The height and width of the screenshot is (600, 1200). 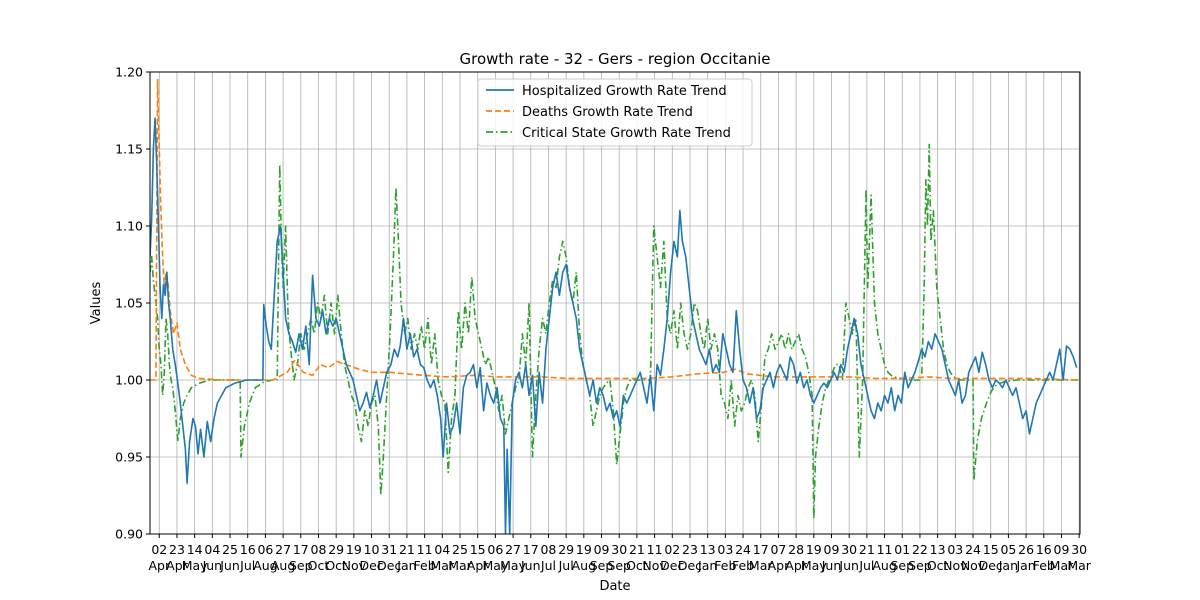 I want to click on x-tick-label-day: 06, so click(x=495, y=549).